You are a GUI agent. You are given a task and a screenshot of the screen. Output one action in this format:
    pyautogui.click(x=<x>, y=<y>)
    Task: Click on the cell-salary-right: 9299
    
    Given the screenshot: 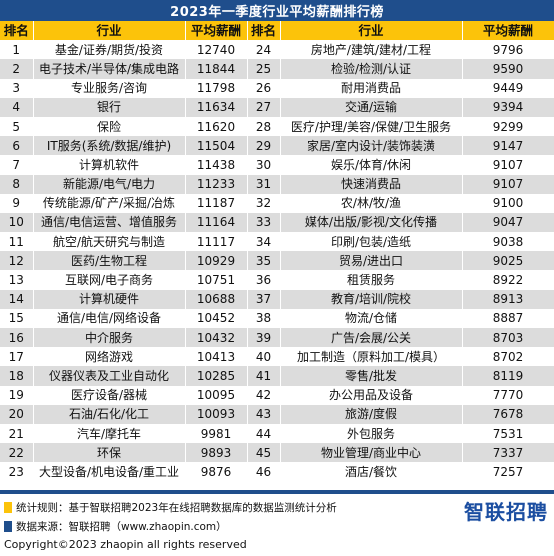 What is the action you would take?
    pyautogui.click(x=508, y=126)
    